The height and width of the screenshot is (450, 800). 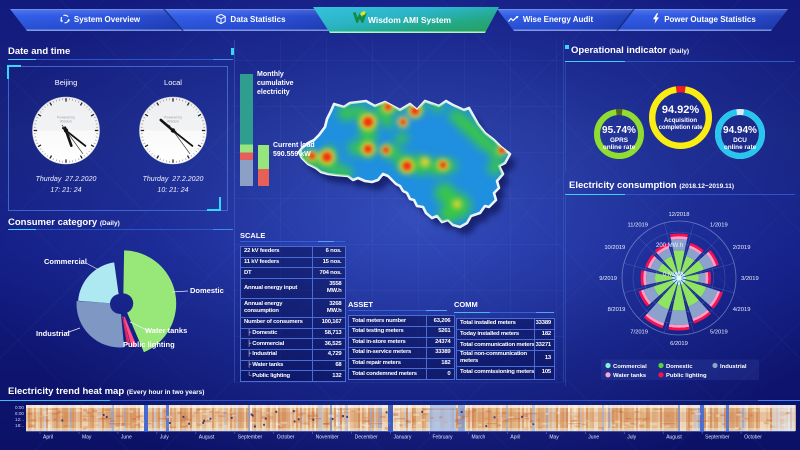 What do you see at coordinates (172, 190) in the screenshot?
I see `svg-text: 10: 21: 24` at bounding box center [172, 190].